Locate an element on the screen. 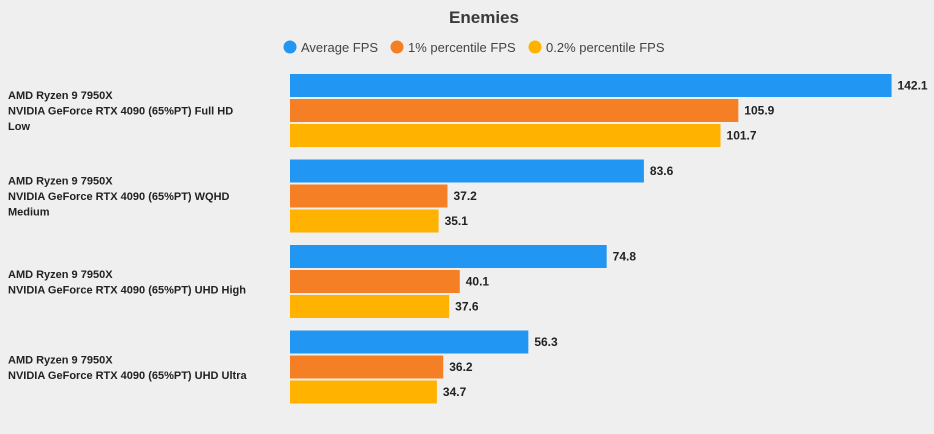 The width and height of the screenshot is (934, 434). data-label: 56.3 is located at coordinates (546, 342).